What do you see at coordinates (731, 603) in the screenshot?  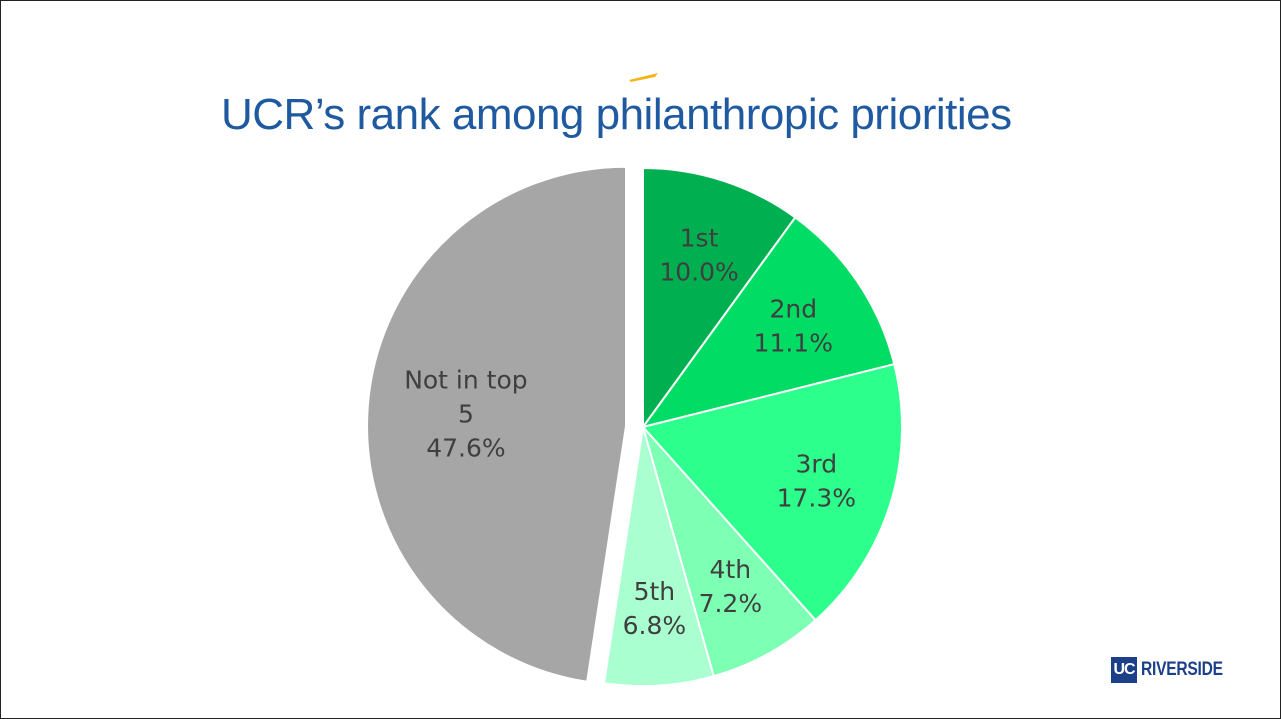 I see `slice-value-label: 7.2%` at bounding box center [731, 603].